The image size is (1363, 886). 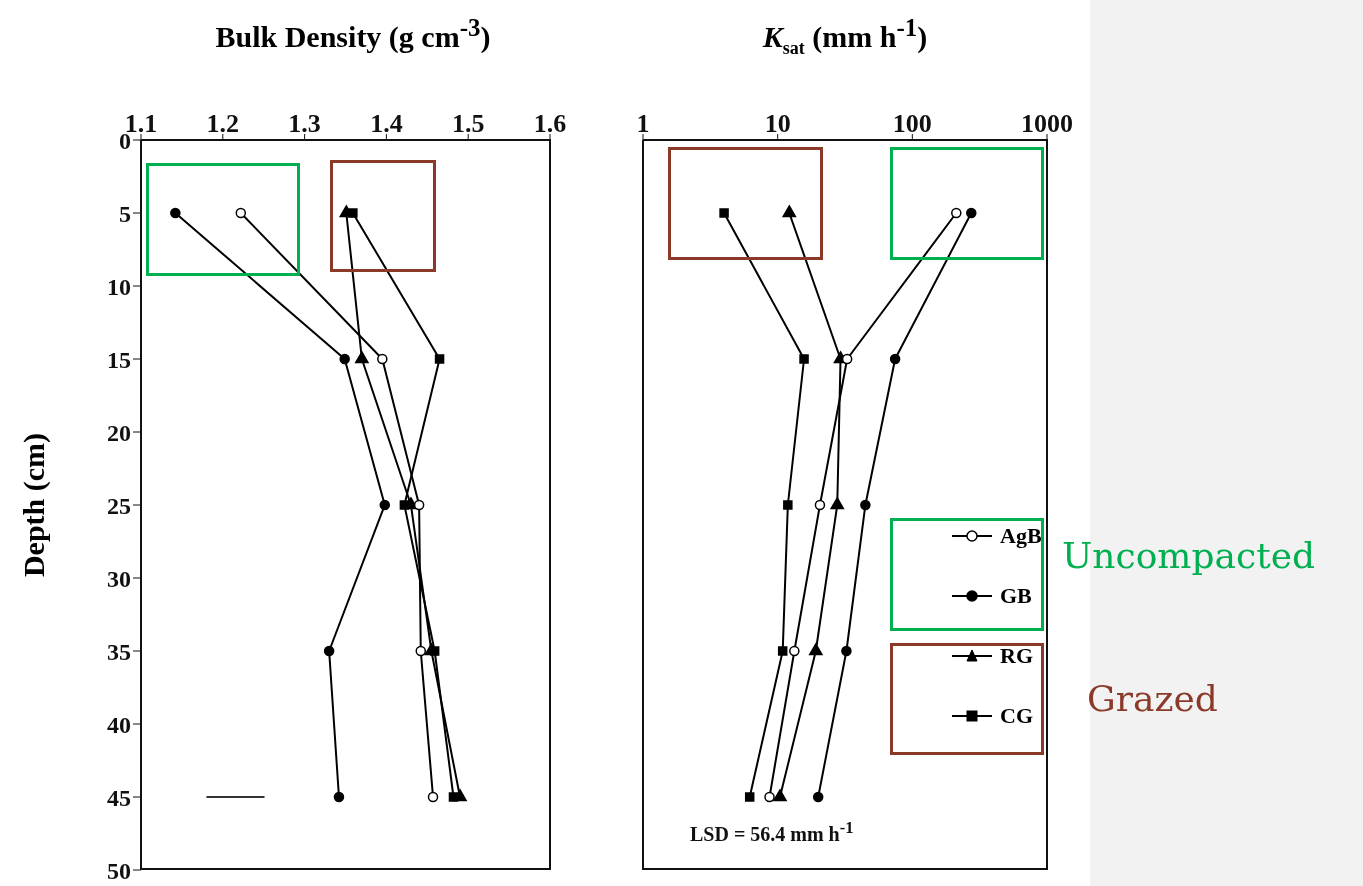 I want to click on y-axis-title: Depth (cm), so click(x=34, y=505).